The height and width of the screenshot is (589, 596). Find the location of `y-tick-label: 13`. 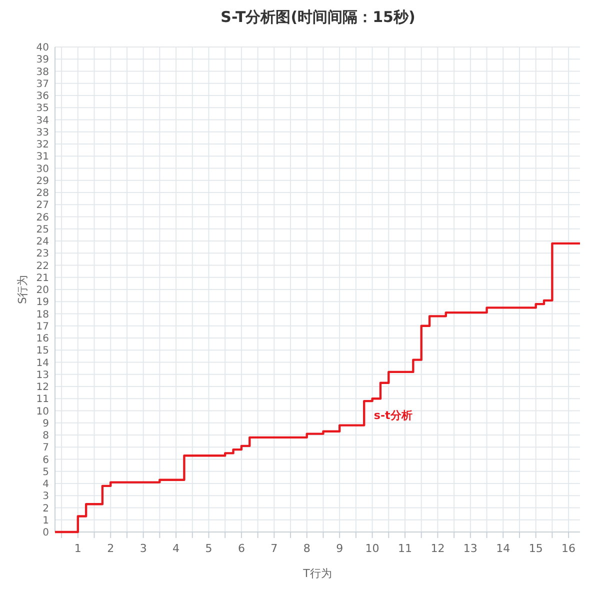

y-tick-label: 13 is located at coordinates (42, 375).